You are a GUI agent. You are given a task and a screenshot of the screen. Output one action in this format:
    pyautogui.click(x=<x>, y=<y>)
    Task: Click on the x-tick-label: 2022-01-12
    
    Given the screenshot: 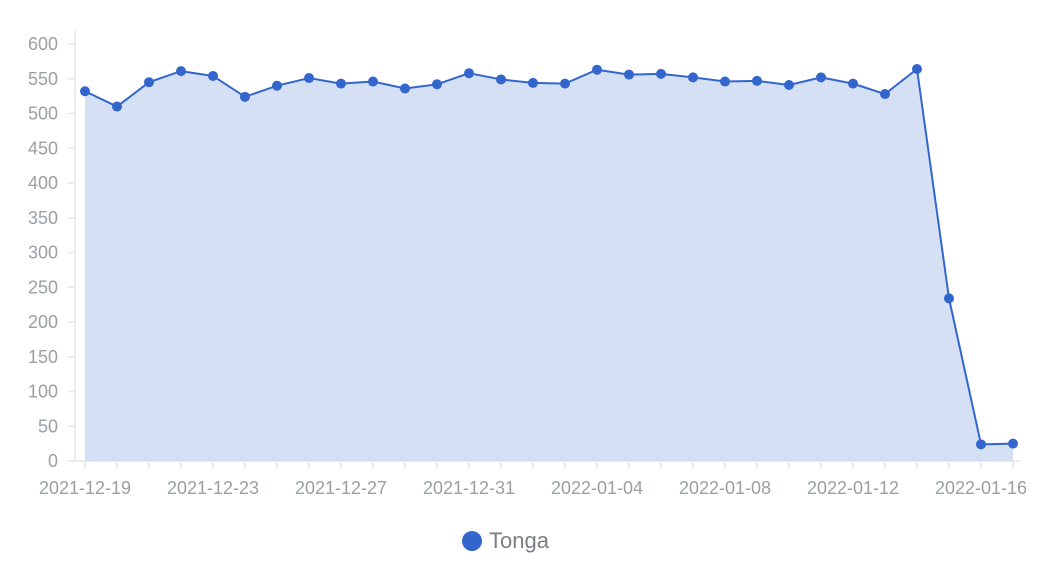 What is the action you would take?
    pyautogui.click(x=853, y=488)
    